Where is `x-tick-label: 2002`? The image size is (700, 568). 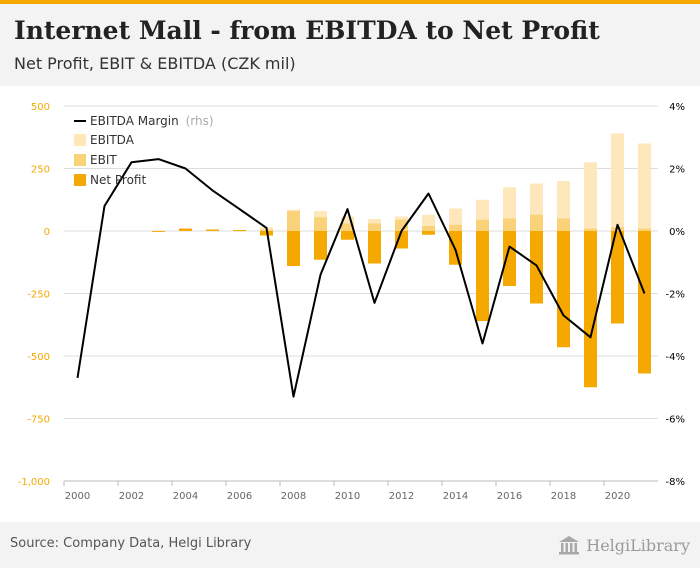 x-tick-label: 2002 is located at coordinates (131, 496).